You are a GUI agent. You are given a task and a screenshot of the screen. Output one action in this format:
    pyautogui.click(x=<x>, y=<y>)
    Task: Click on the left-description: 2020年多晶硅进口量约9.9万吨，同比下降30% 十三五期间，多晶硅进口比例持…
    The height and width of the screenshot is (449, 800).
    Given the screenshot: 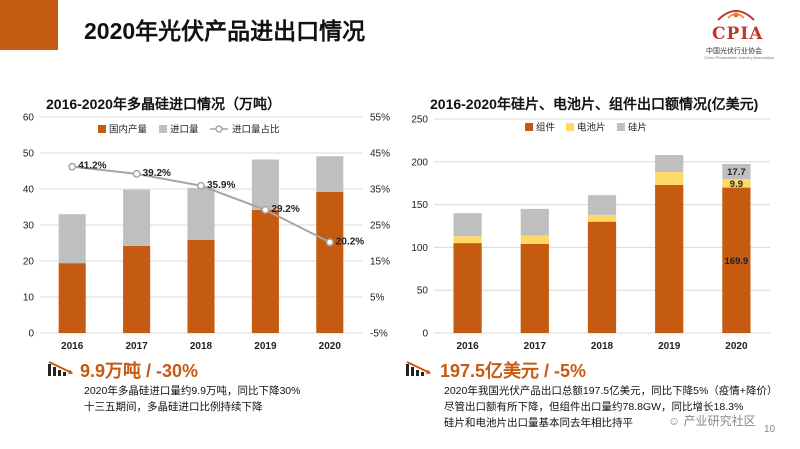 What is the action you would take?
    pyautogui.click(x=192, y=399)
    